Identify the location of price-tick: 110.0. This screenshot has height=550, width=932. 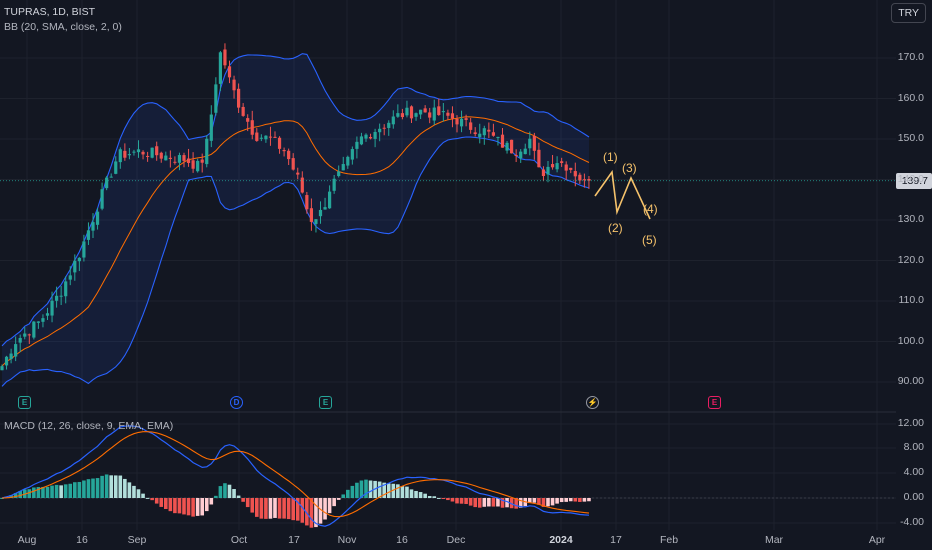
(911, 300).